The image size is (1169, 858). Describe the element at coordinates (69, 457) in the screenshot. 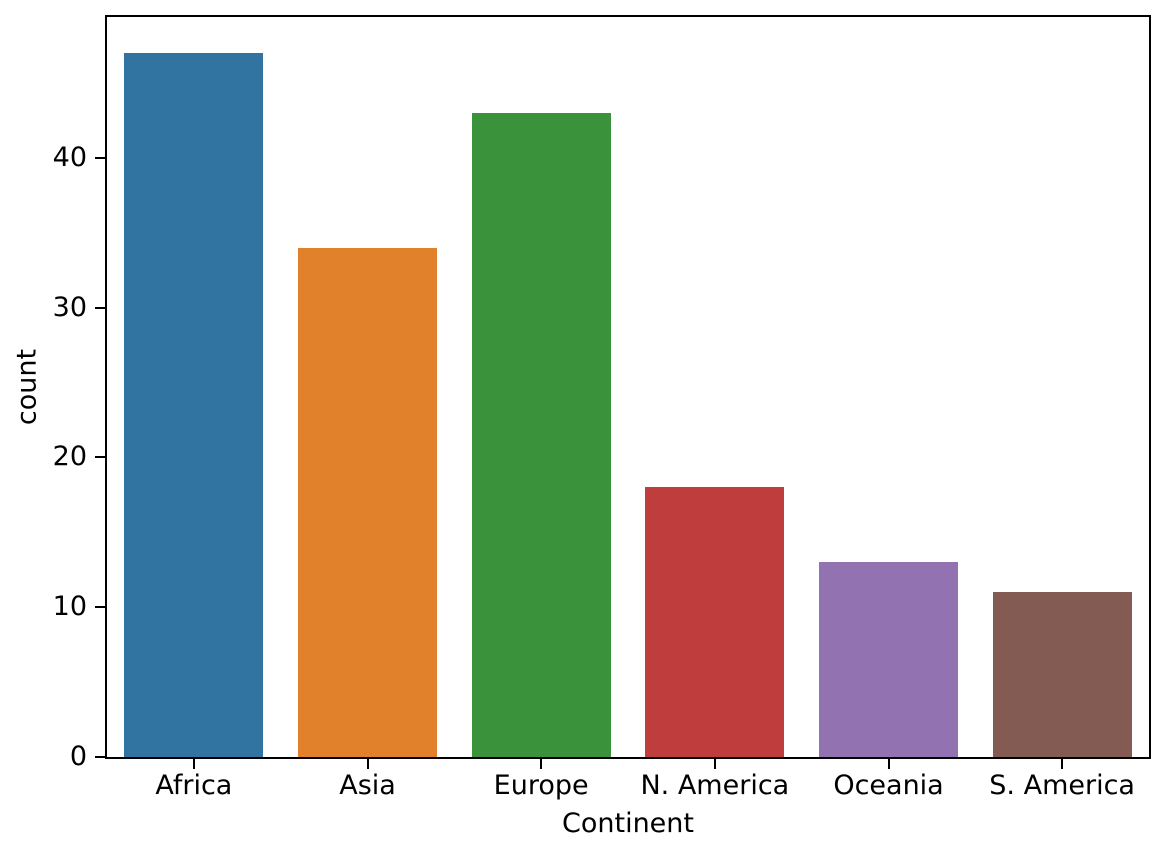

I see `y-tick-label-20: 20` at that location.